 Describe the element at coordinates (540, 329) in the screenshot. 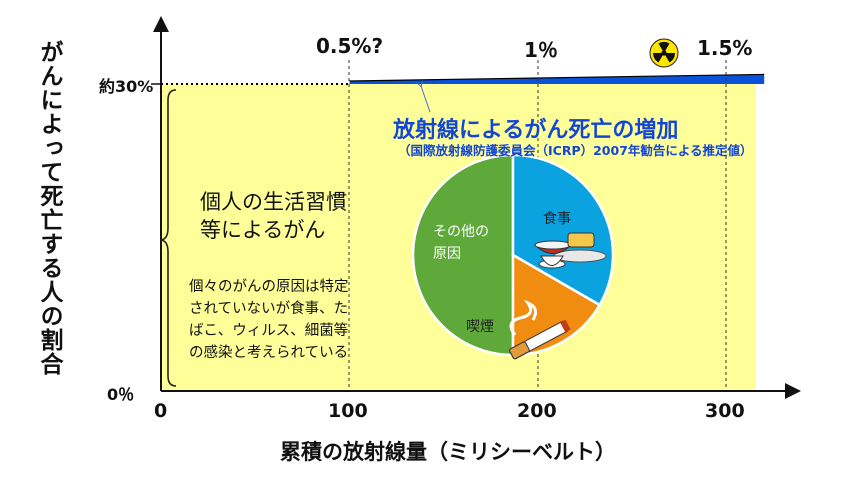

I see `cigarette-icon` at that location.